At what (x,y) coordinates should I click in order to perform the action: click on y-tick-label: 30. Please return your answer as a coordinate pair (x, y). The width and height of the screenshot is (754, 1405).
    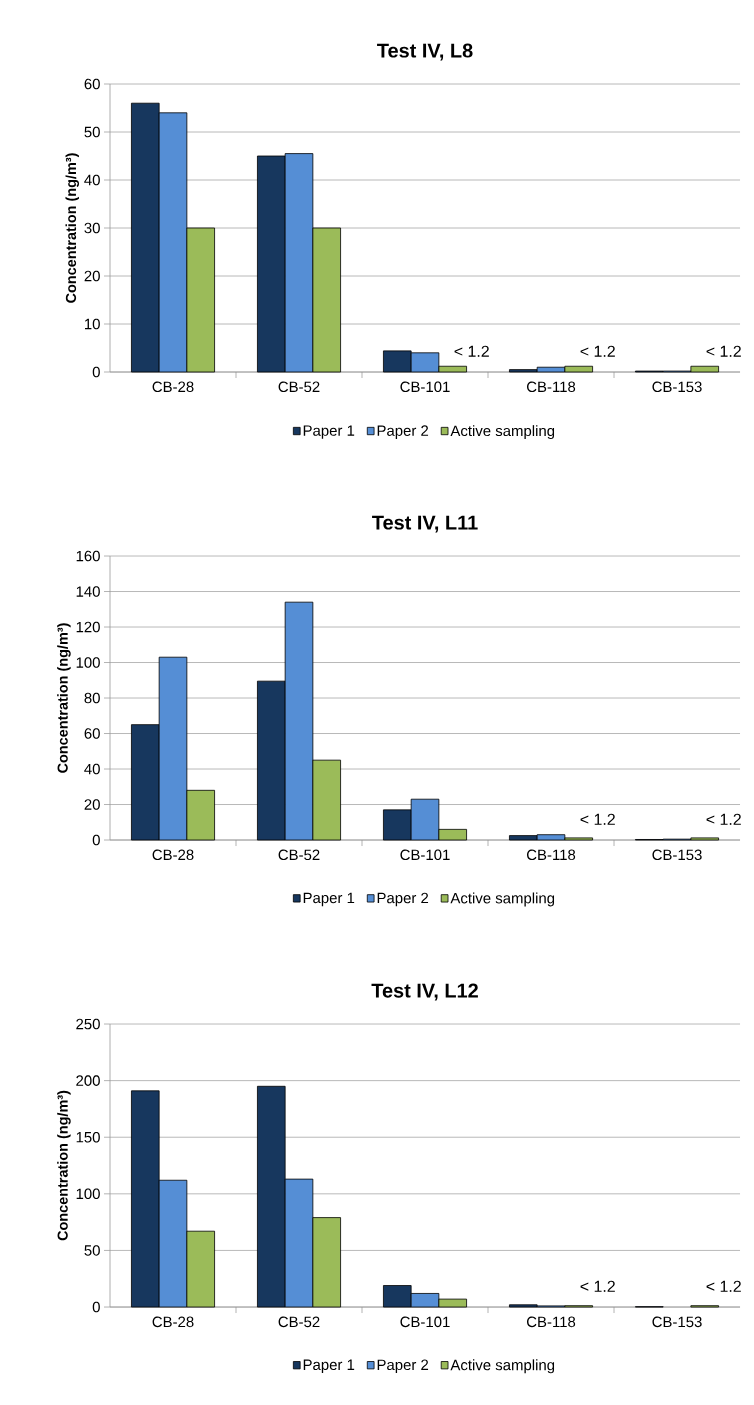
    Looking at the image, I should click on (92, 228).